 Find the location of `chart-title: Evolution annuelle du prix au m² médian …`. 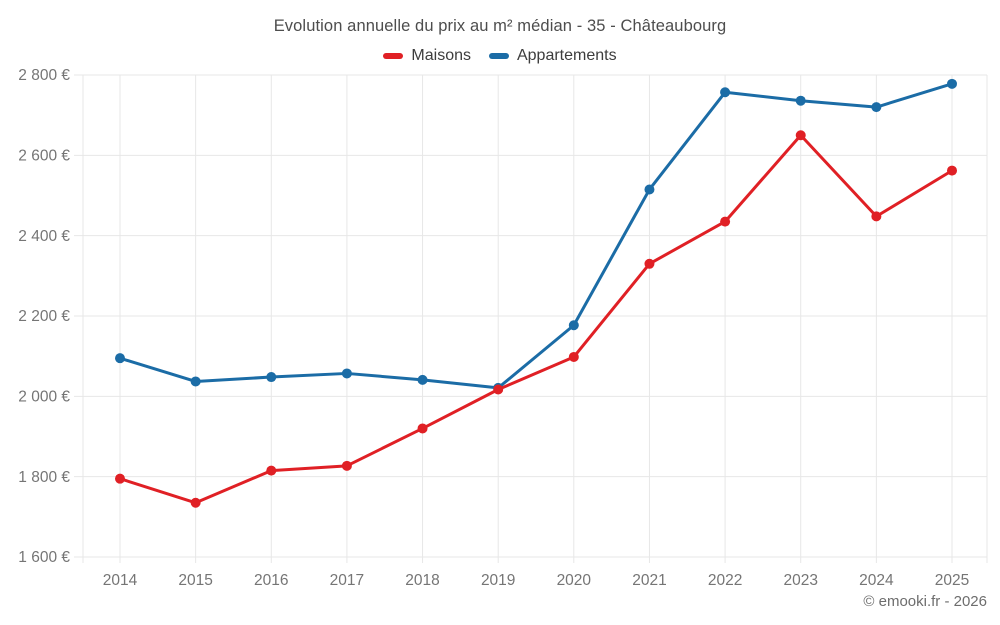

chart-title: Evolution annuelle du prix au m² médian … is located at coordinates (500, 26).